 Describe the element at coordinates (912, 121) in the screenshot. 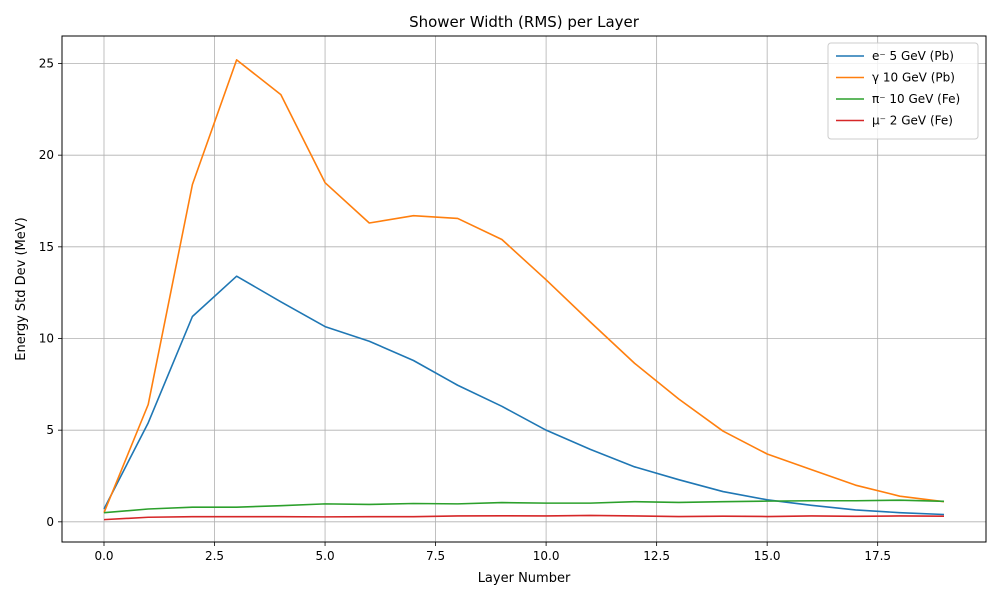

I see `legend-label-3: μ⁻ 2 GeV (Fe)` at that location.